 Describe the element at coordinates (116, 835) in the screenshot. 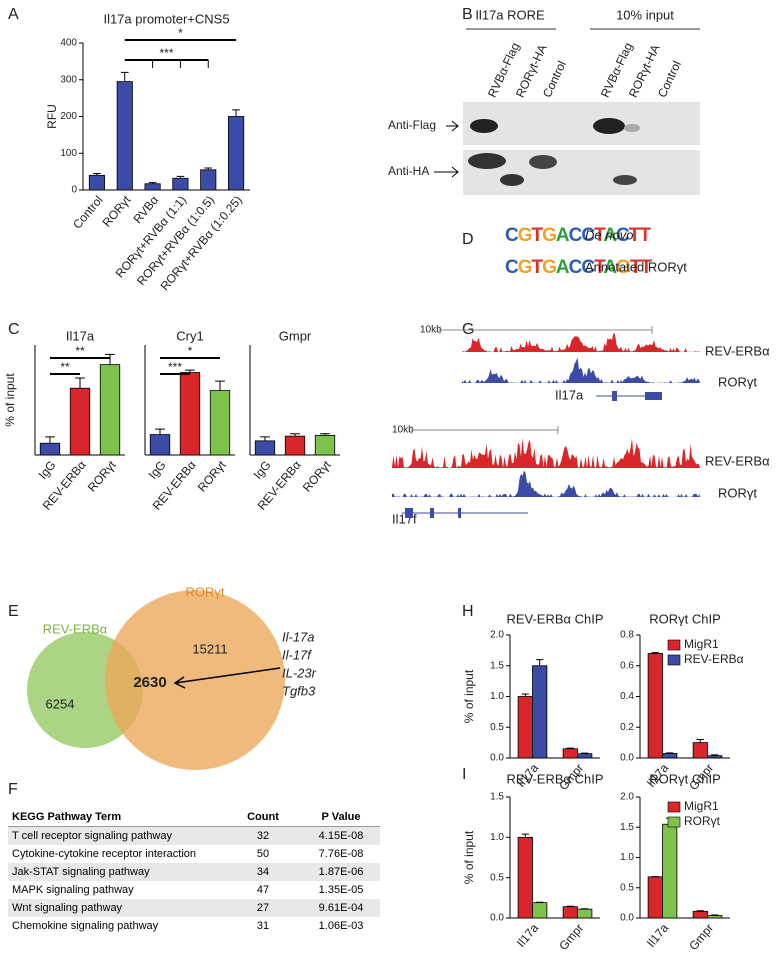

I see `table-cell: T cell receptor signaling pathway` at that location.